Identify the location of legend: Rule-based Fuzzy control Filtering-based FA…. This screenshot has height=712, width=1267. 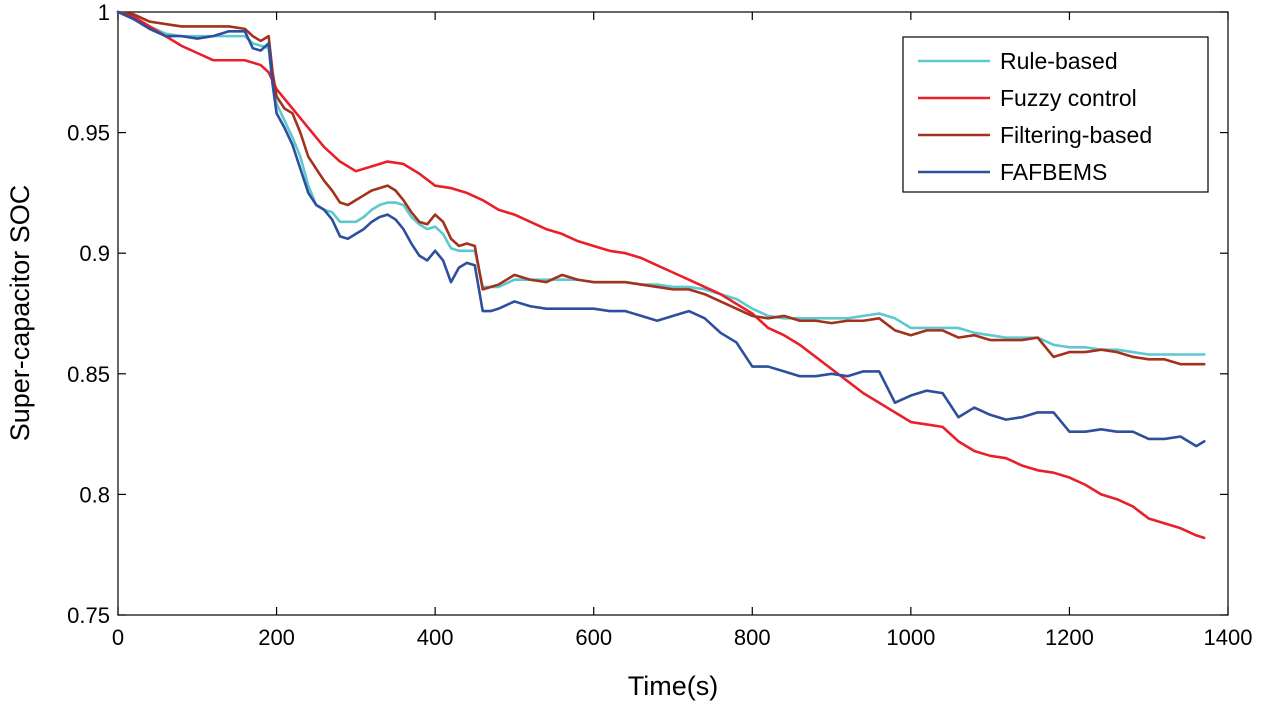
(1055, 114).